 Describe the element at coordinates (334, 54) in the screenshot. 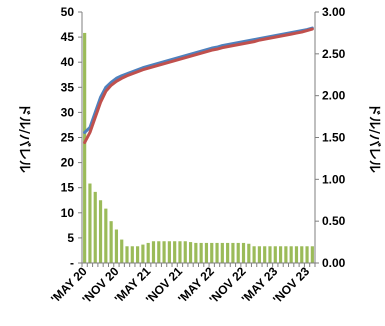

I see `y-tick-label-right: 2.50` at that location.